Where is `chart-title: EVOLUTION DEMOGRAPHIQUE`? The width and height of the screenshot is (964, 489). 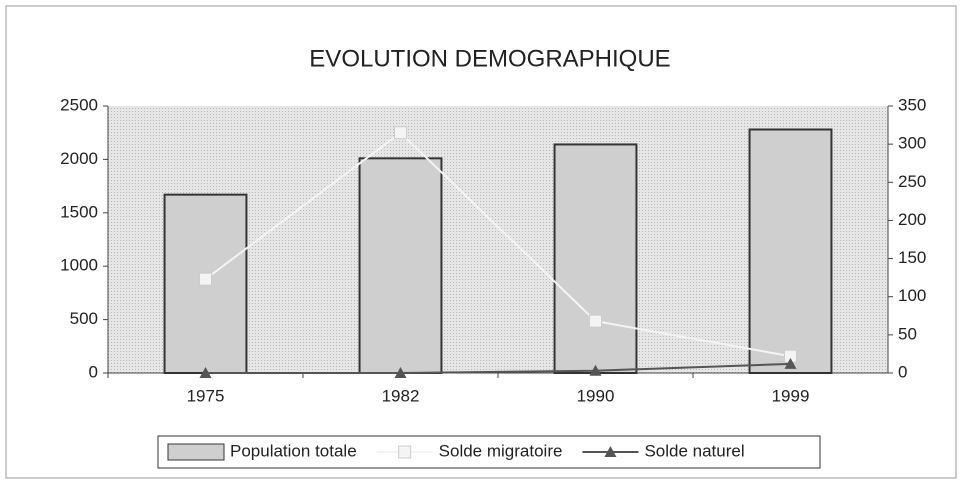
chart-title: EVOLUTION DEMOGRAPHIQUE is located at coordinates (489, 58).